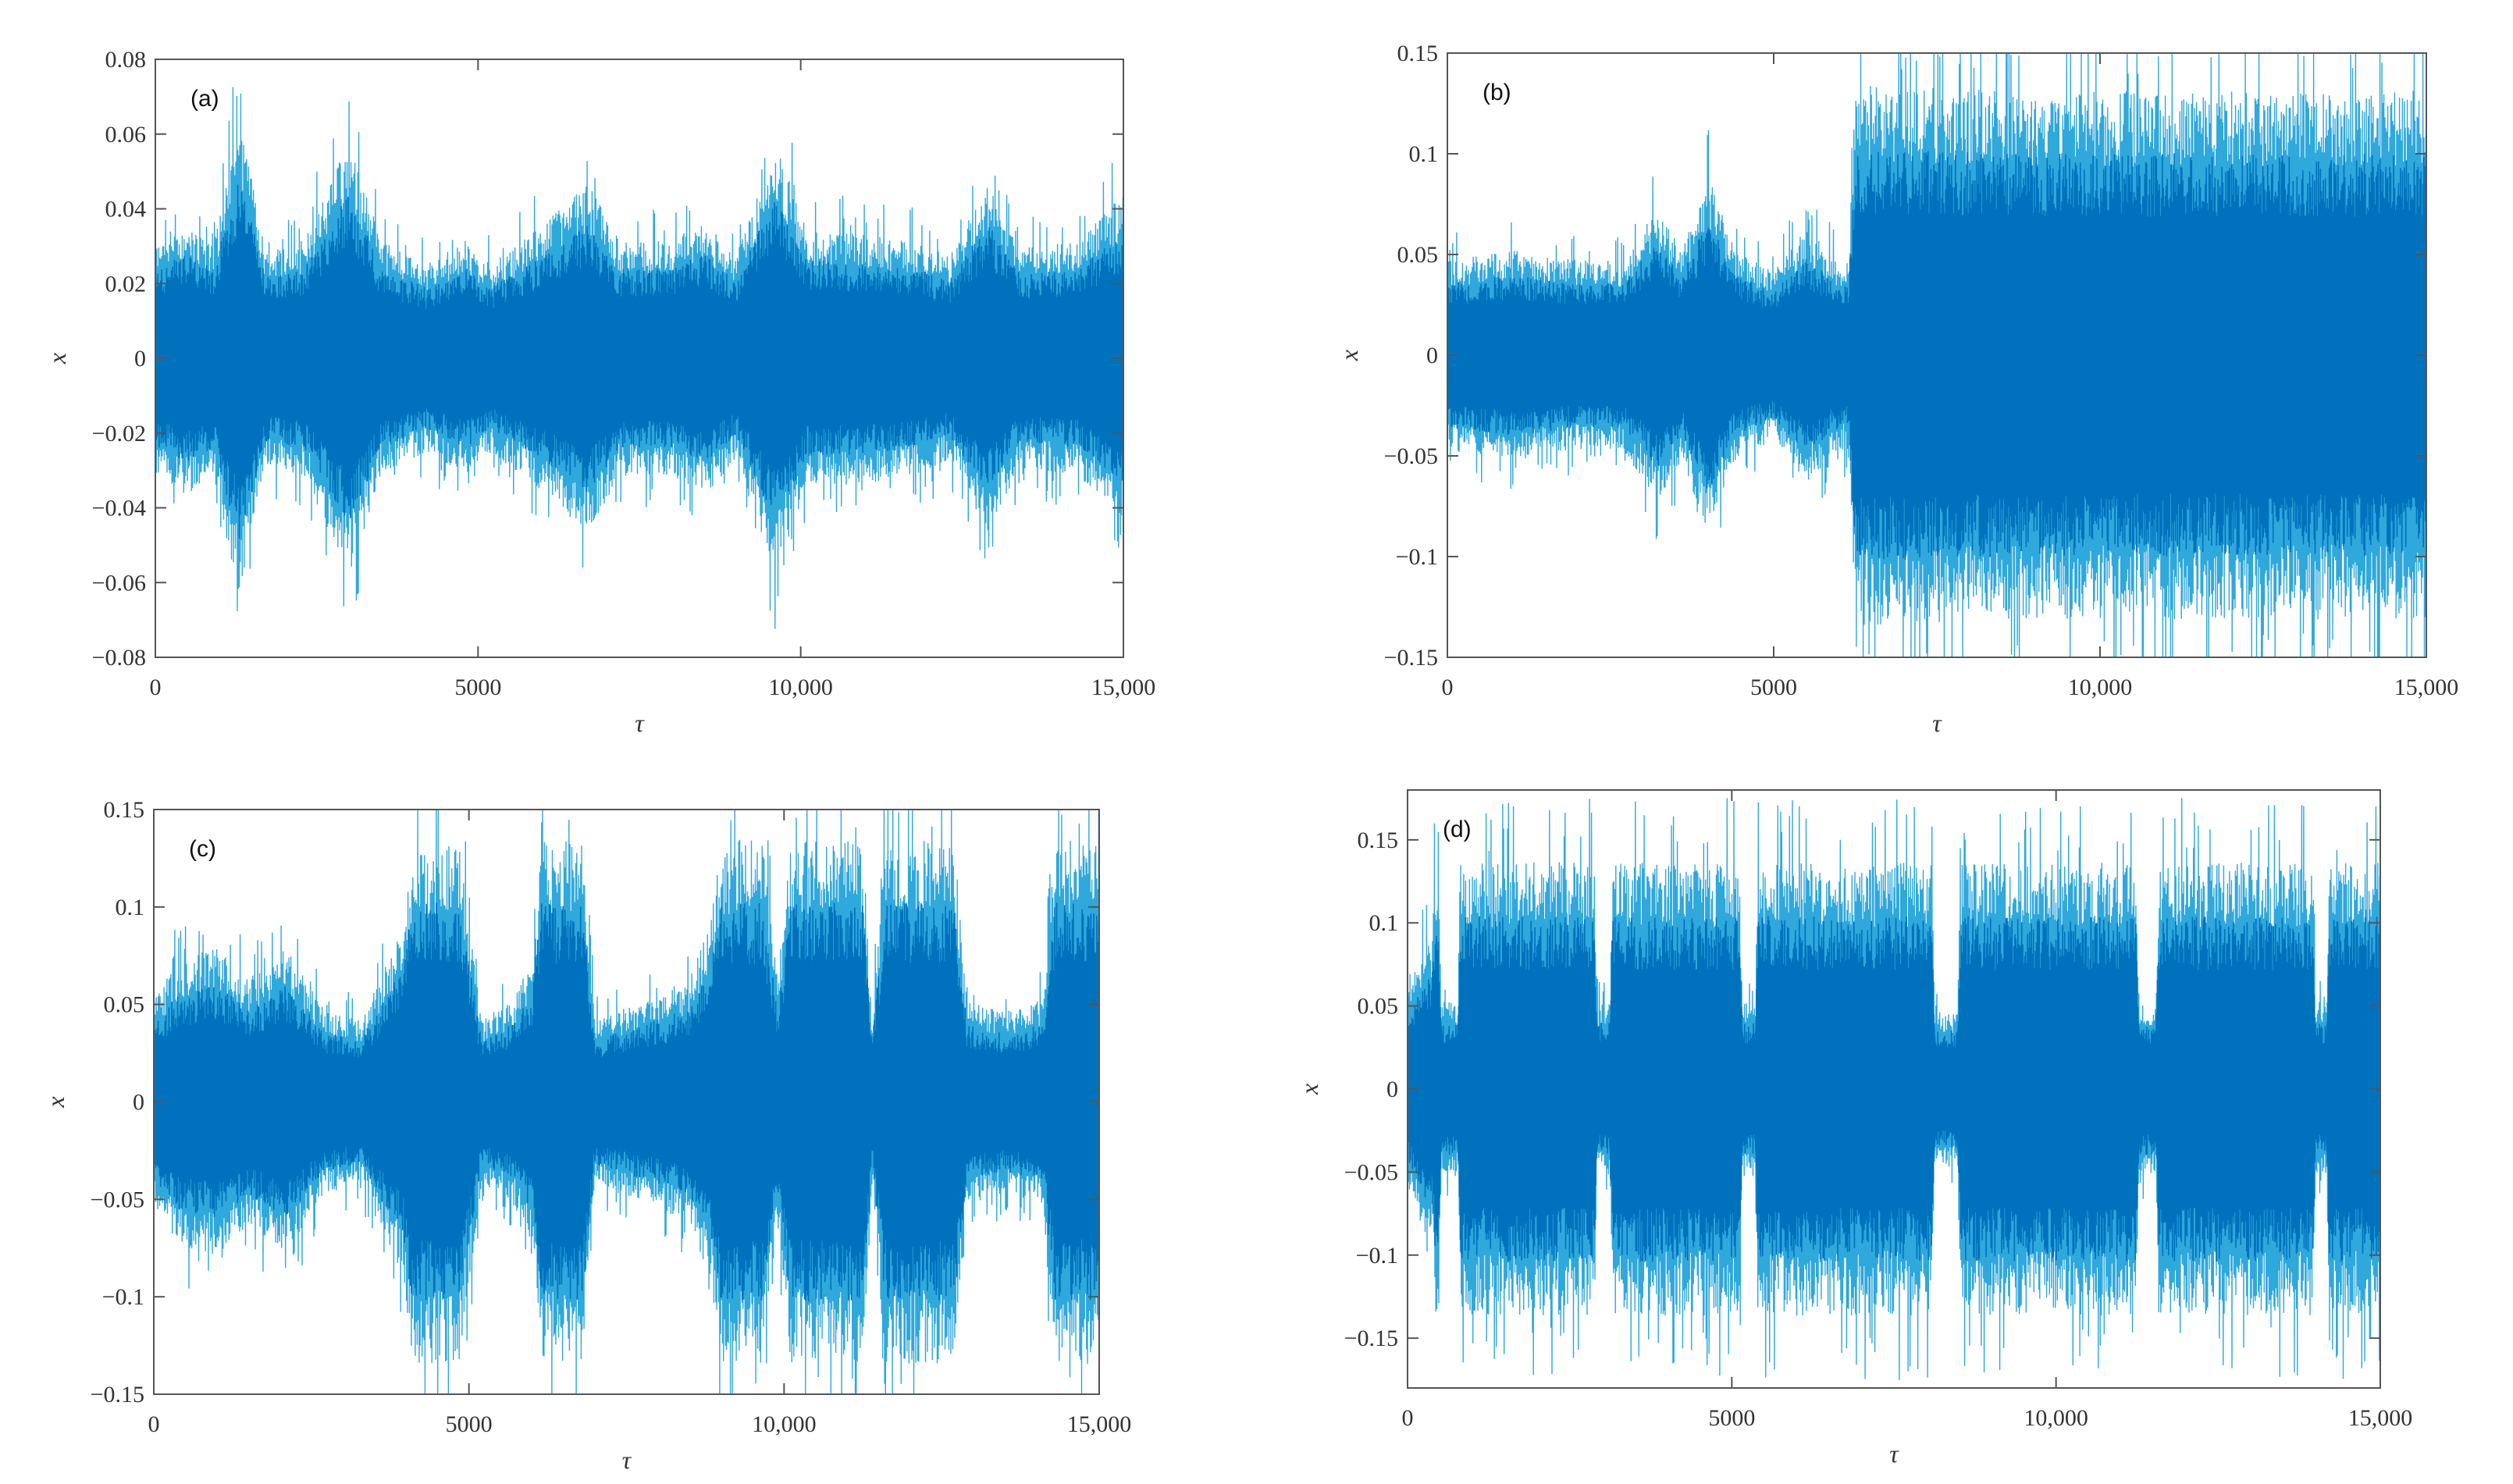 Image resolution: width=2513 pixels, height=1484 pixels. What do you see at coordinates (119, 658) in the screenshot?
I see `y-tick-label: −0.08` at bounding box center [119, 658].